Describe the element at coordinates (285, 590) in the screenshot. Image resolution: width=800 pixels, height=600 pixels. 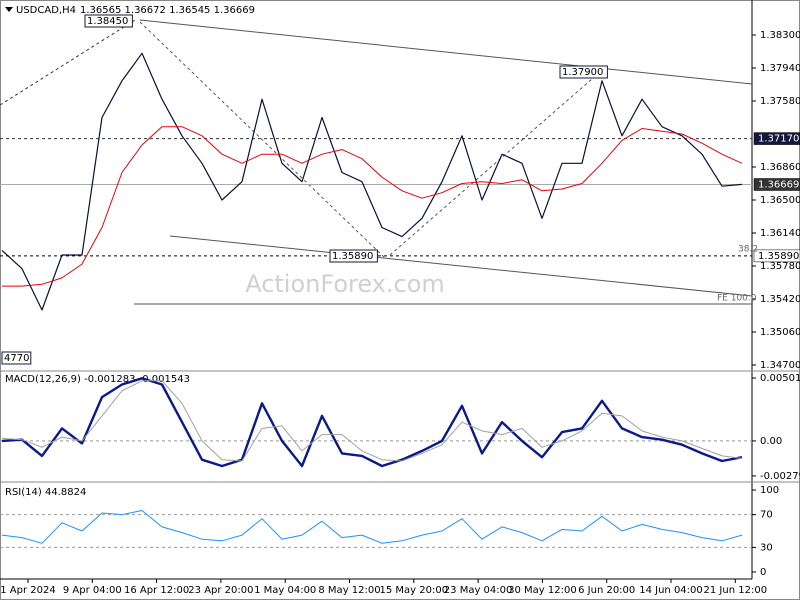
I see `x-tick-label: 1 May 04:00` at that location.